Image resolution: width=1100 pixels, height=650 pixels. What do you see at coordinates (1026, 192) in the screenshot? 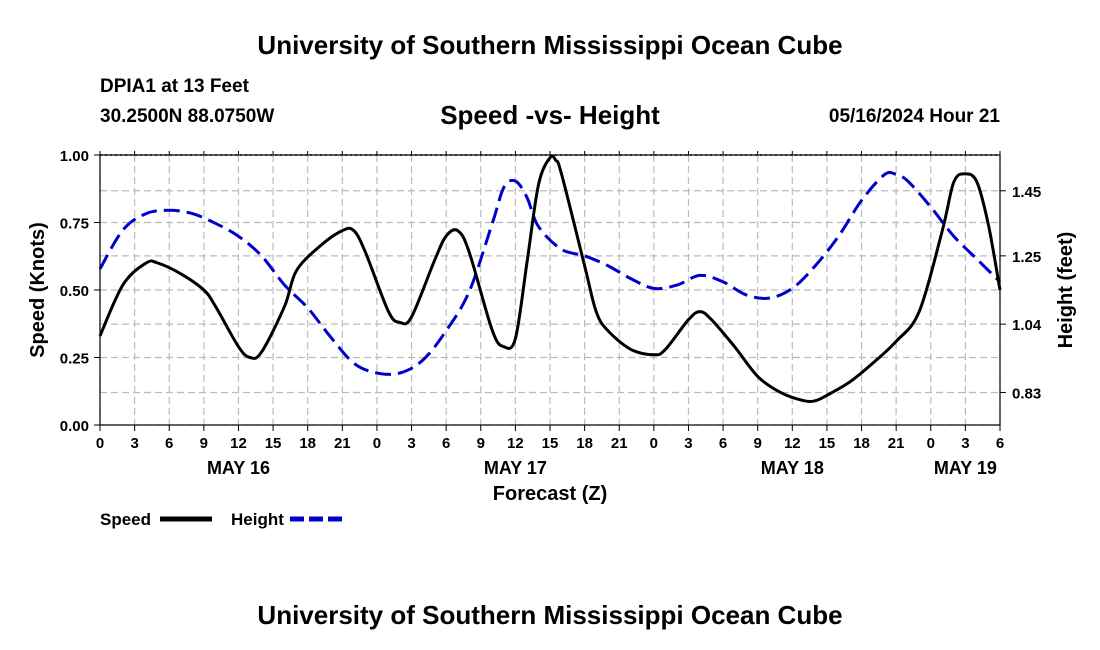
I see `y2-tick-label: 1.45` at bounding box center [1026, 192].